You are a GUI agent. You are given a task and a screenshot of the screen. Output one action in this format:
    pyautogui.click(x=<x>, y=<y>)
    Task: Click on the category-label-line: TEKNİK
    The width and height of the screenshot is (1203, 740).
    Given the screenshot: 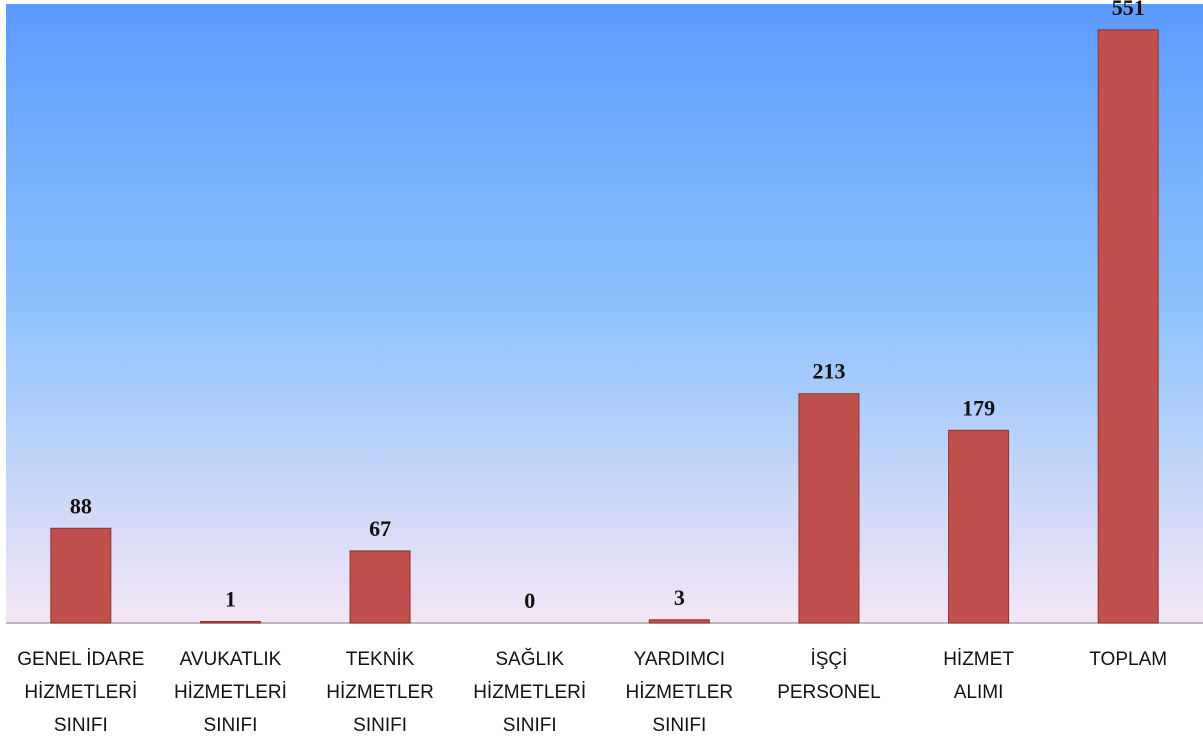 What is the action you would take?
    pyautogui.click(x=380, y=659)
    